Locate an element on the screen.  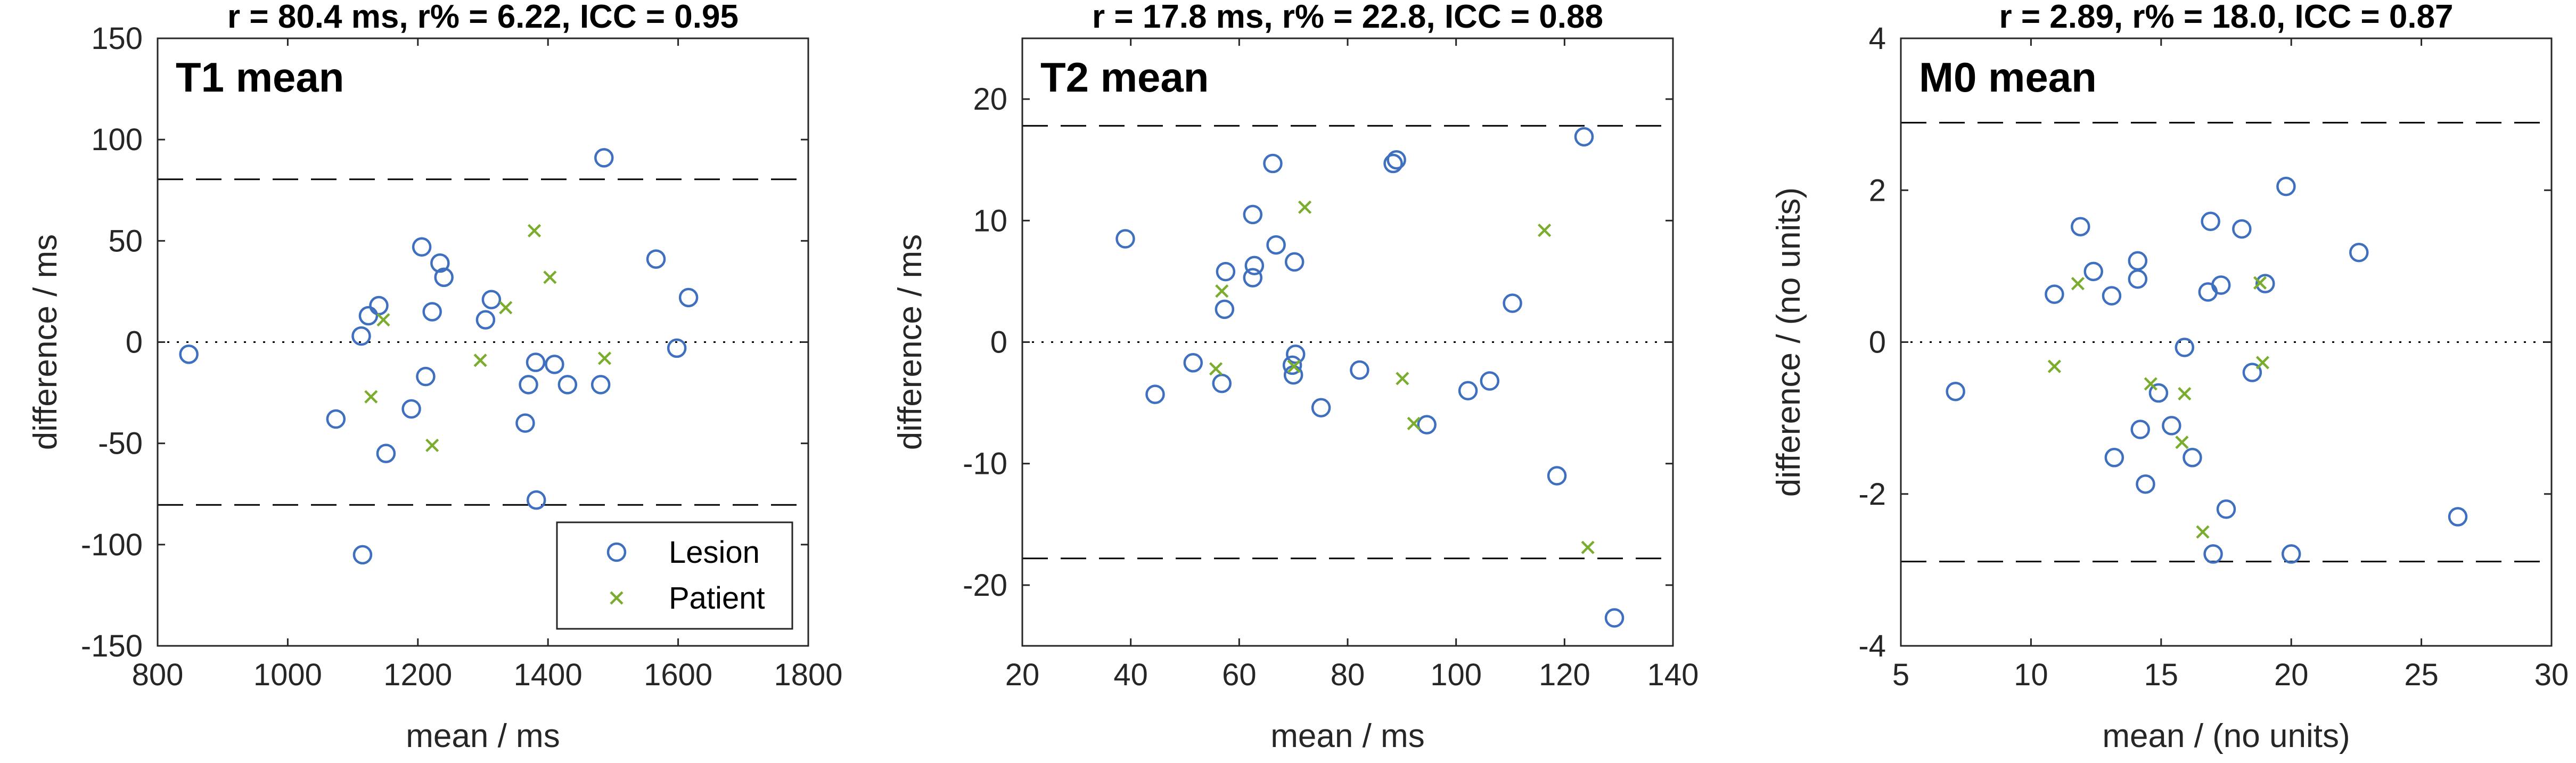
panel-label: T2 mean is located at coordinates (1124, 77).